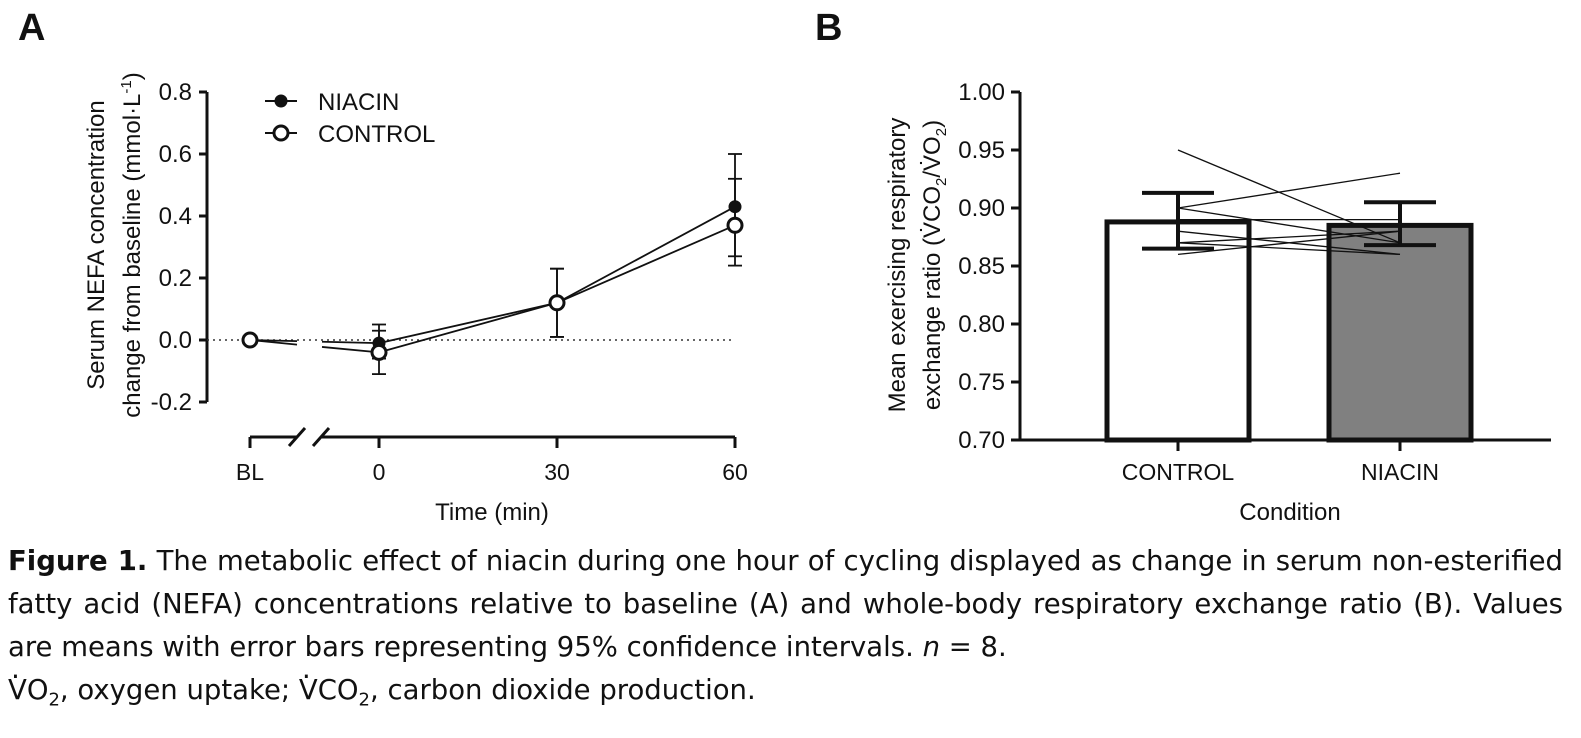  I want to click on panel-a-y-tick-label: 0.0, so click(175, 340).